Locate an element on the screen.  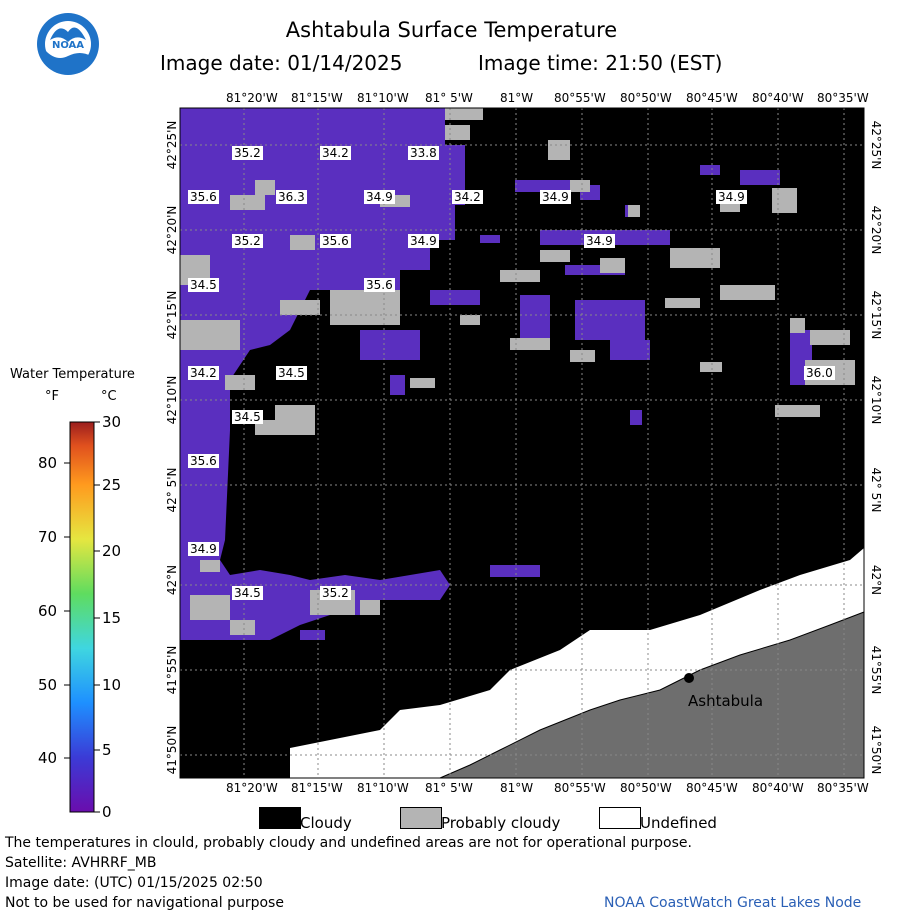
probably-cloudy-key-label: Probably cloudy is located at coordinates (501, 823).